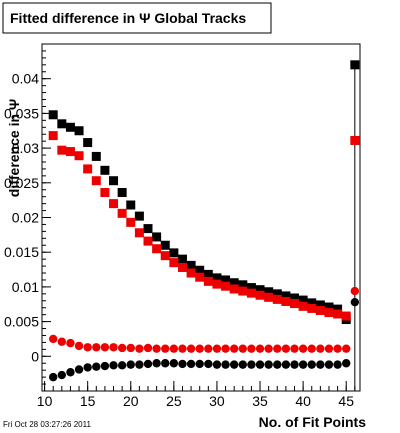  What do you see at coordinates (35, 356) in the screenshot?
I see `y-tick-label: 0` at bounding box center [35, 356].